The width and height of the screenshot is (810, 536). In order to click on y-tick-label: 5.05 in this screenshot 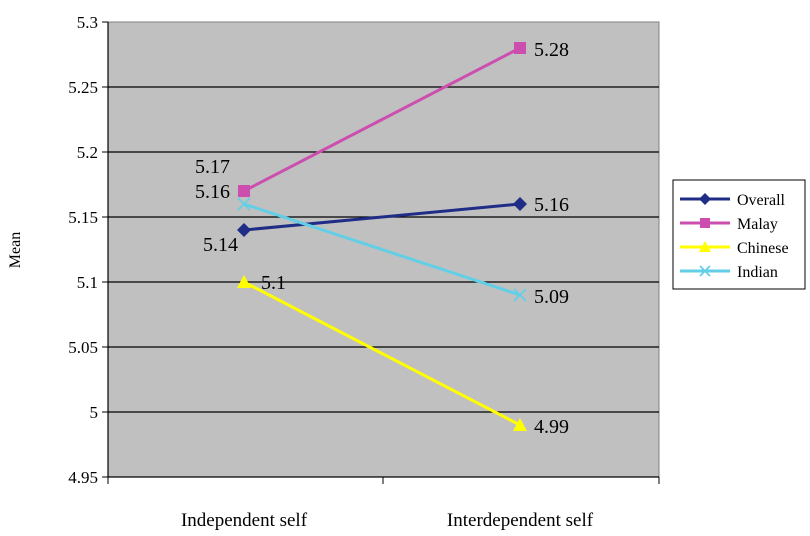, I will do `click(83, 347)`.